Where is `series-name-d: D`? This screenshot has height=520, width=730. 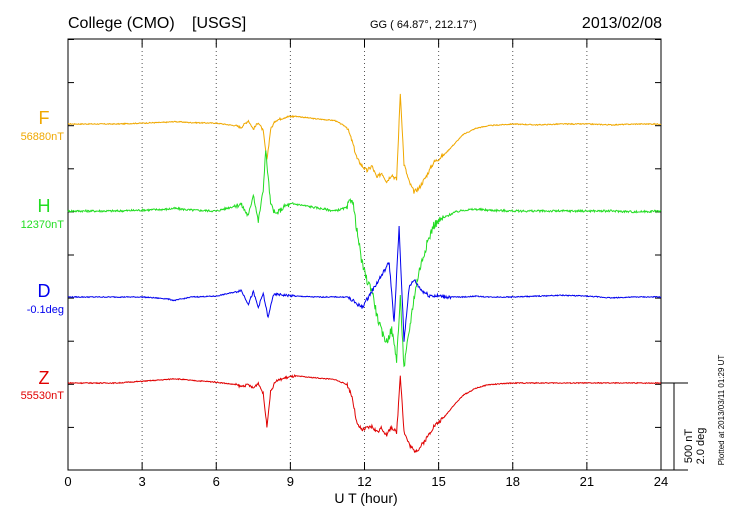
series-name-d: D is located at coordinates (44, 291).